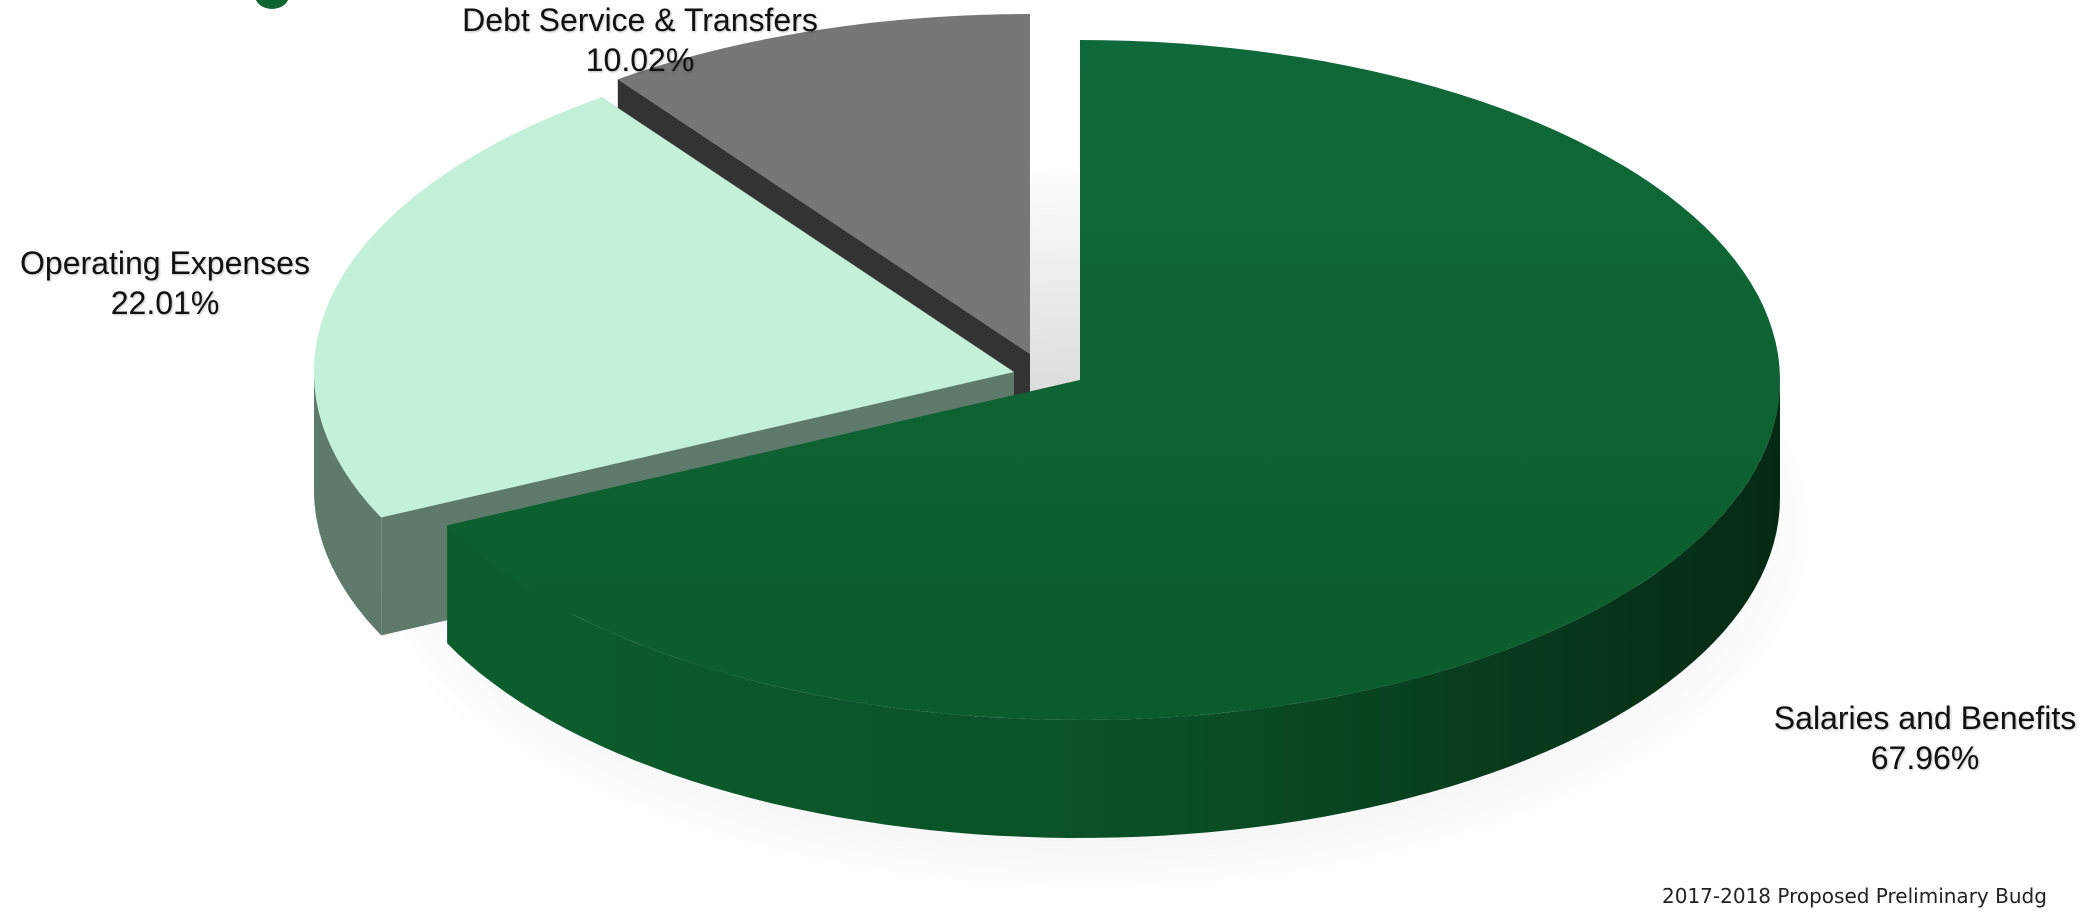 The image size is (2081, 923). I want to click on slice-name-debt-service: Debt Service & Transfers, so click(640, 20).